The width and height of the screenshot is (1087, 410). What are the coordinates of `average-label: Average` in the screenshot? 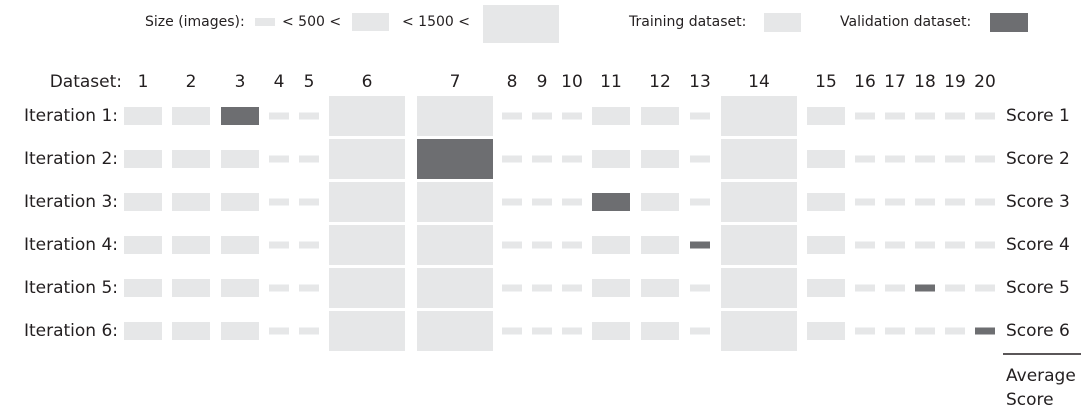 It's located at (1041, 376).